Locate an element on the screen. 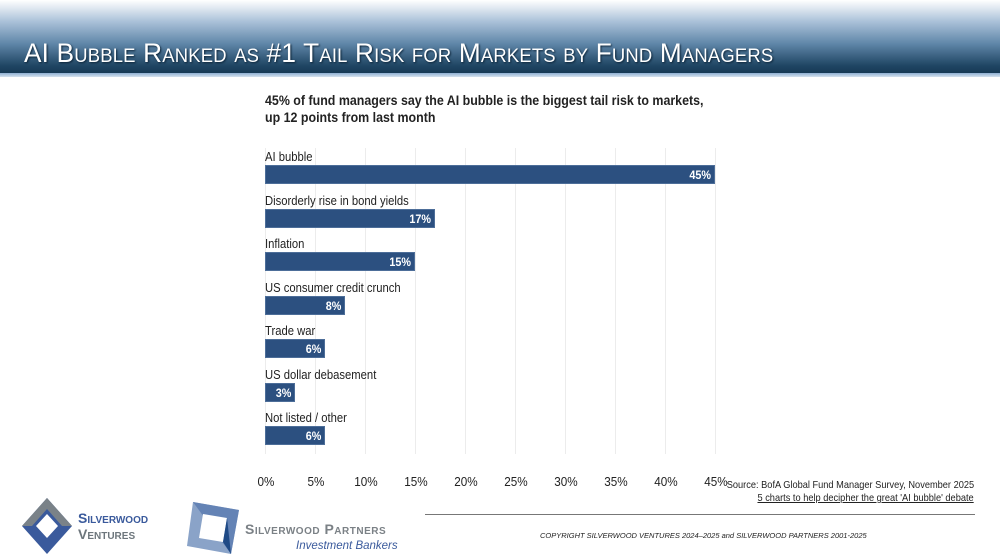  category-label: Inflation is located at coordinates (285, 244).